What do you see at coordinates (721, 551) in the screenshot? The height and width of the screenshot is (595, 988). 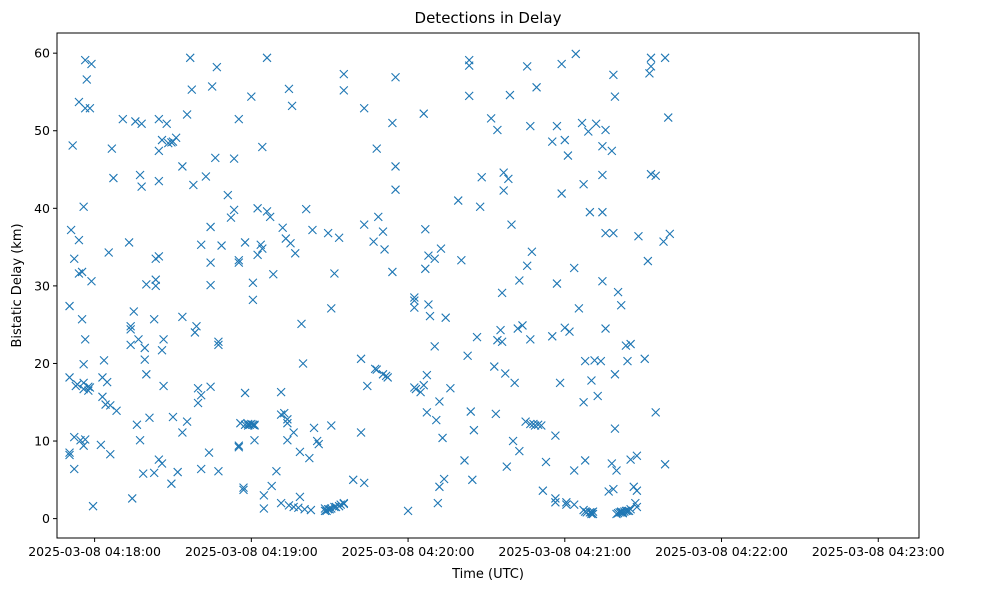 I see `x-tick-label: 2025-03-08 04:22:00` at bounding box center [721, 551].